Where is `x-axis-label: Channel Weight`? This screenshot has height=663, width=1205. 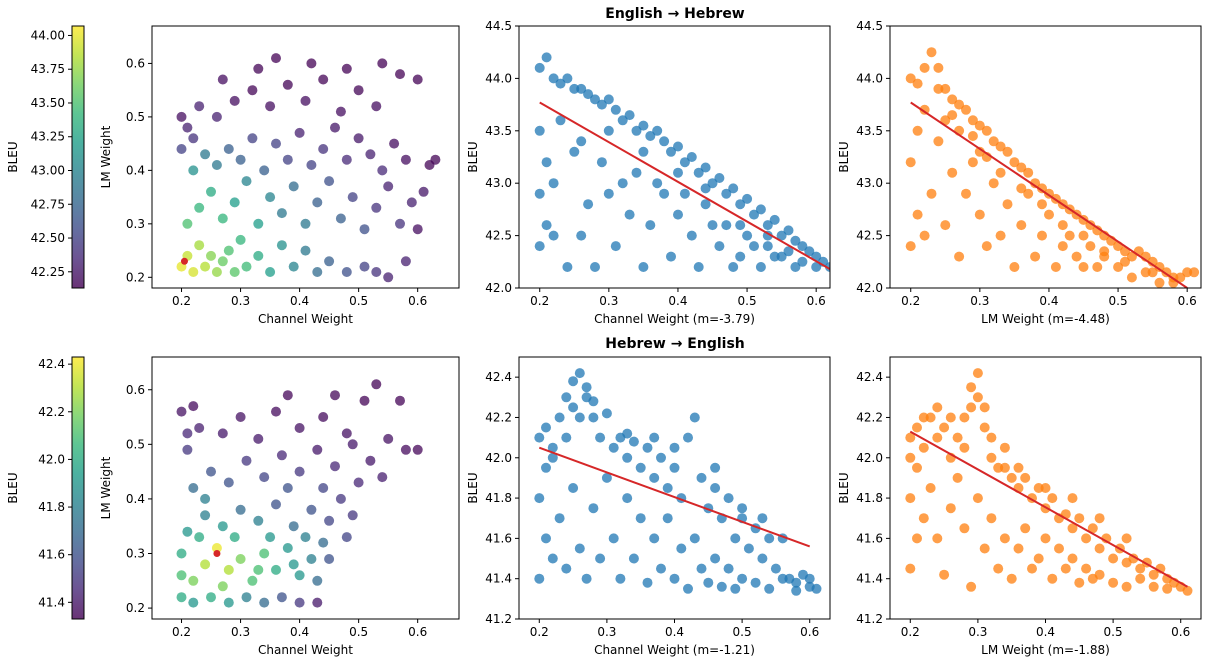
x-axis-label: Channel Weight is located at coordinates (305, 319).